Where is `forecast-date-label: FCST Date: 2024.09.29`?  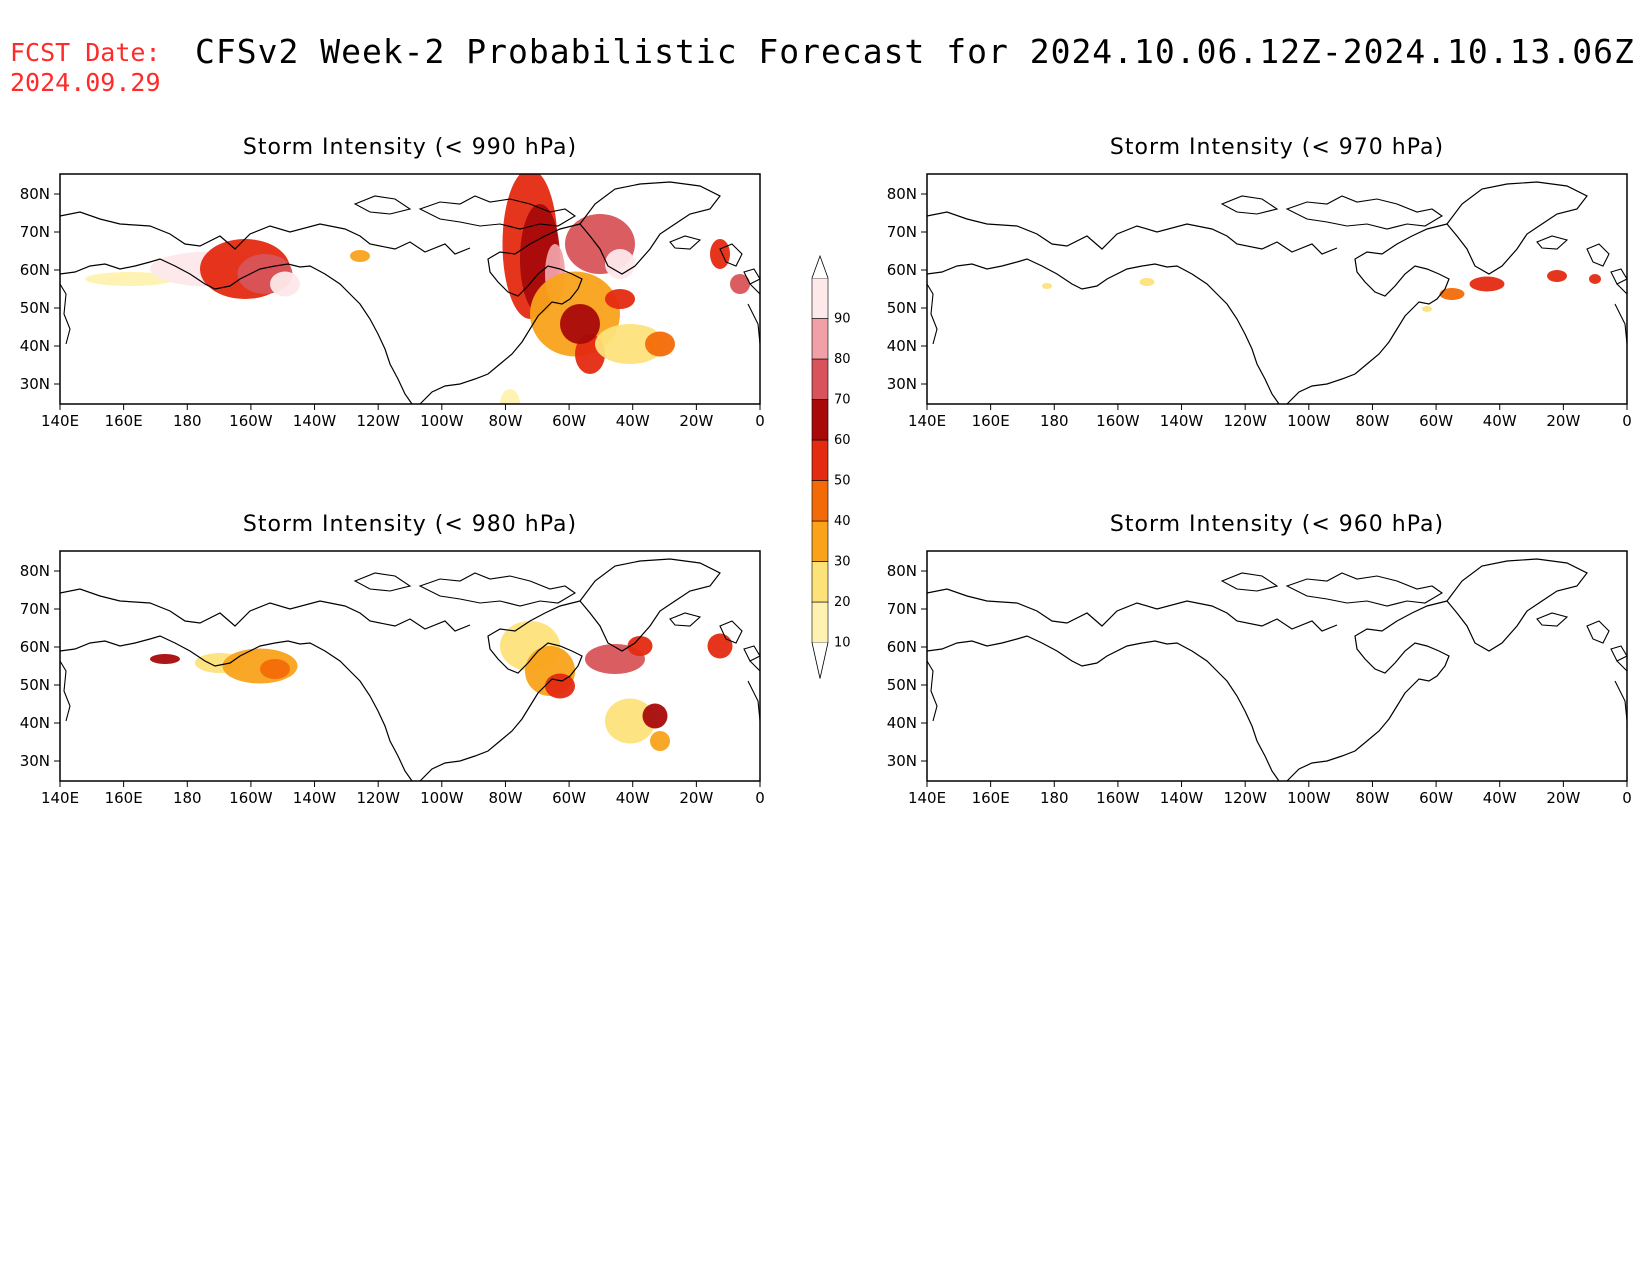 forecast-date-label: FCST Date: 2024.09.29 is located at coordinates (85, 68).